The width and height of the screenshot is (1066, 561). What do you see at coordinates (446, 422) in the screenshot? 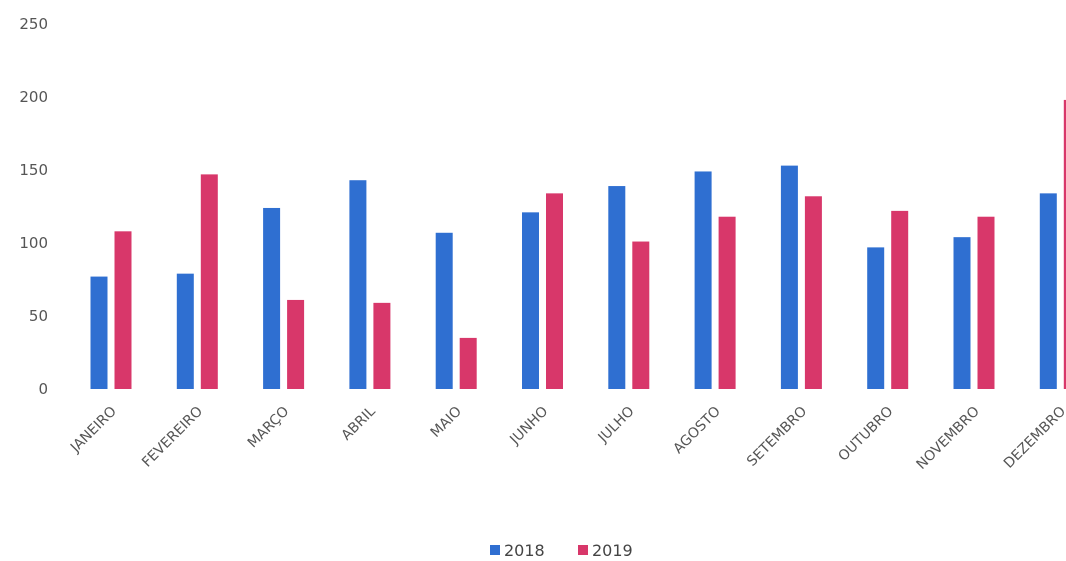
I see `x-category-label: MAIO` at bounding box center [446, 422].